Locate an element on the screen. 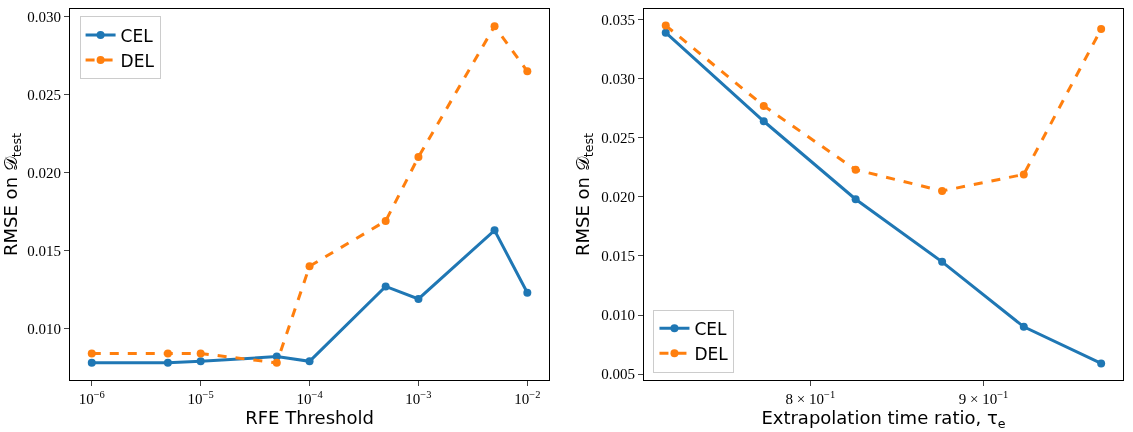  x-tick-label: 9 × 10$^{−1}$ is located at coordinates (983, 397).